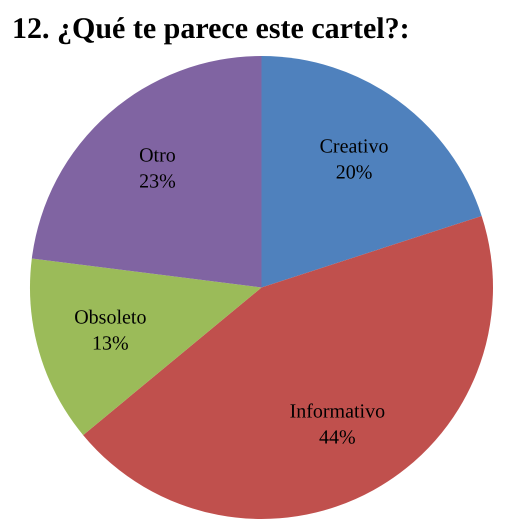 This screenshot has height=531, width=523. Describe the element at coordinates (157, 155) in the screenshot. I see `slice-label: Otro` at that location.